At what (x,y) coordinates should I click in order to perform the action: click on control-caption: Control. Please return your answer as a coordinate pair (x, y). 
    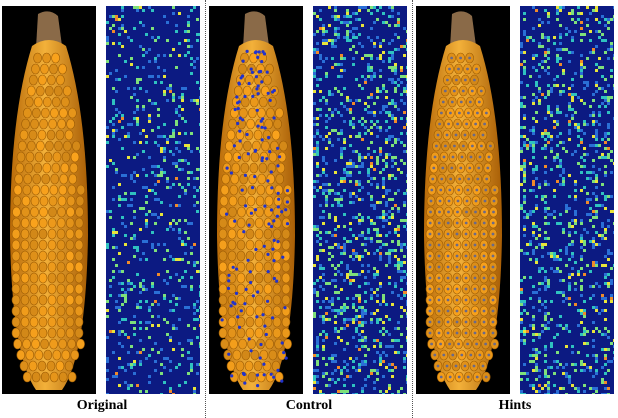
    Looking at the image, I should click on (309, 405).